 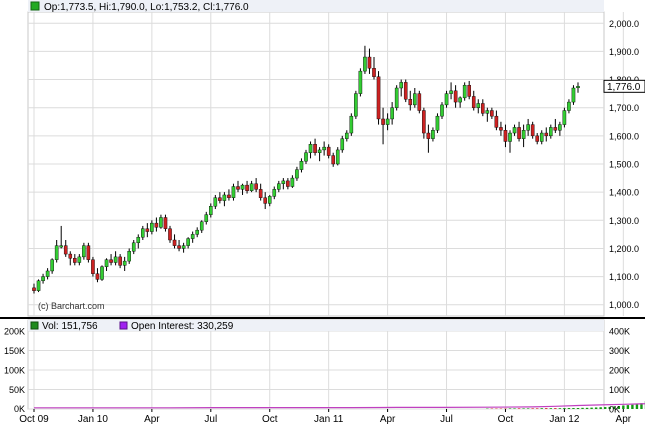 What do you see at coordinates (624, 24) in the screenshot?
I see `price-y-tick-label: 2,000.0` at bounding box center [624, 24].